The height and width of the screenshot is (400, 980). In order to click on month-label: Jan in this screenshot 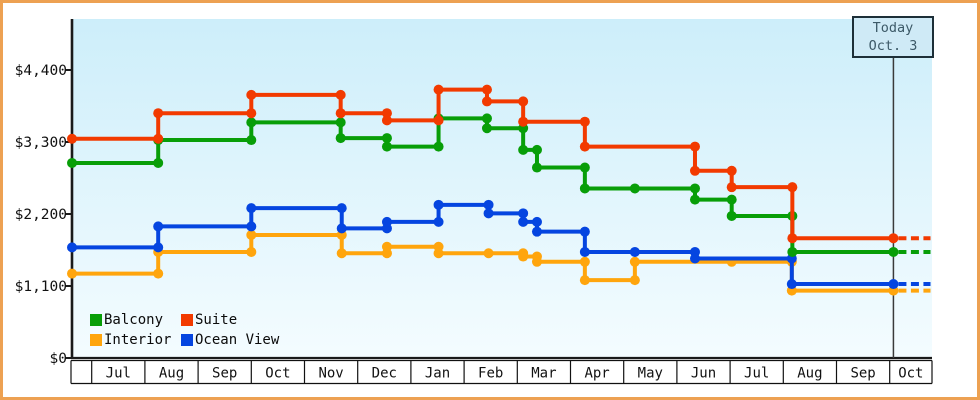, I will do `click(437, 374)`.